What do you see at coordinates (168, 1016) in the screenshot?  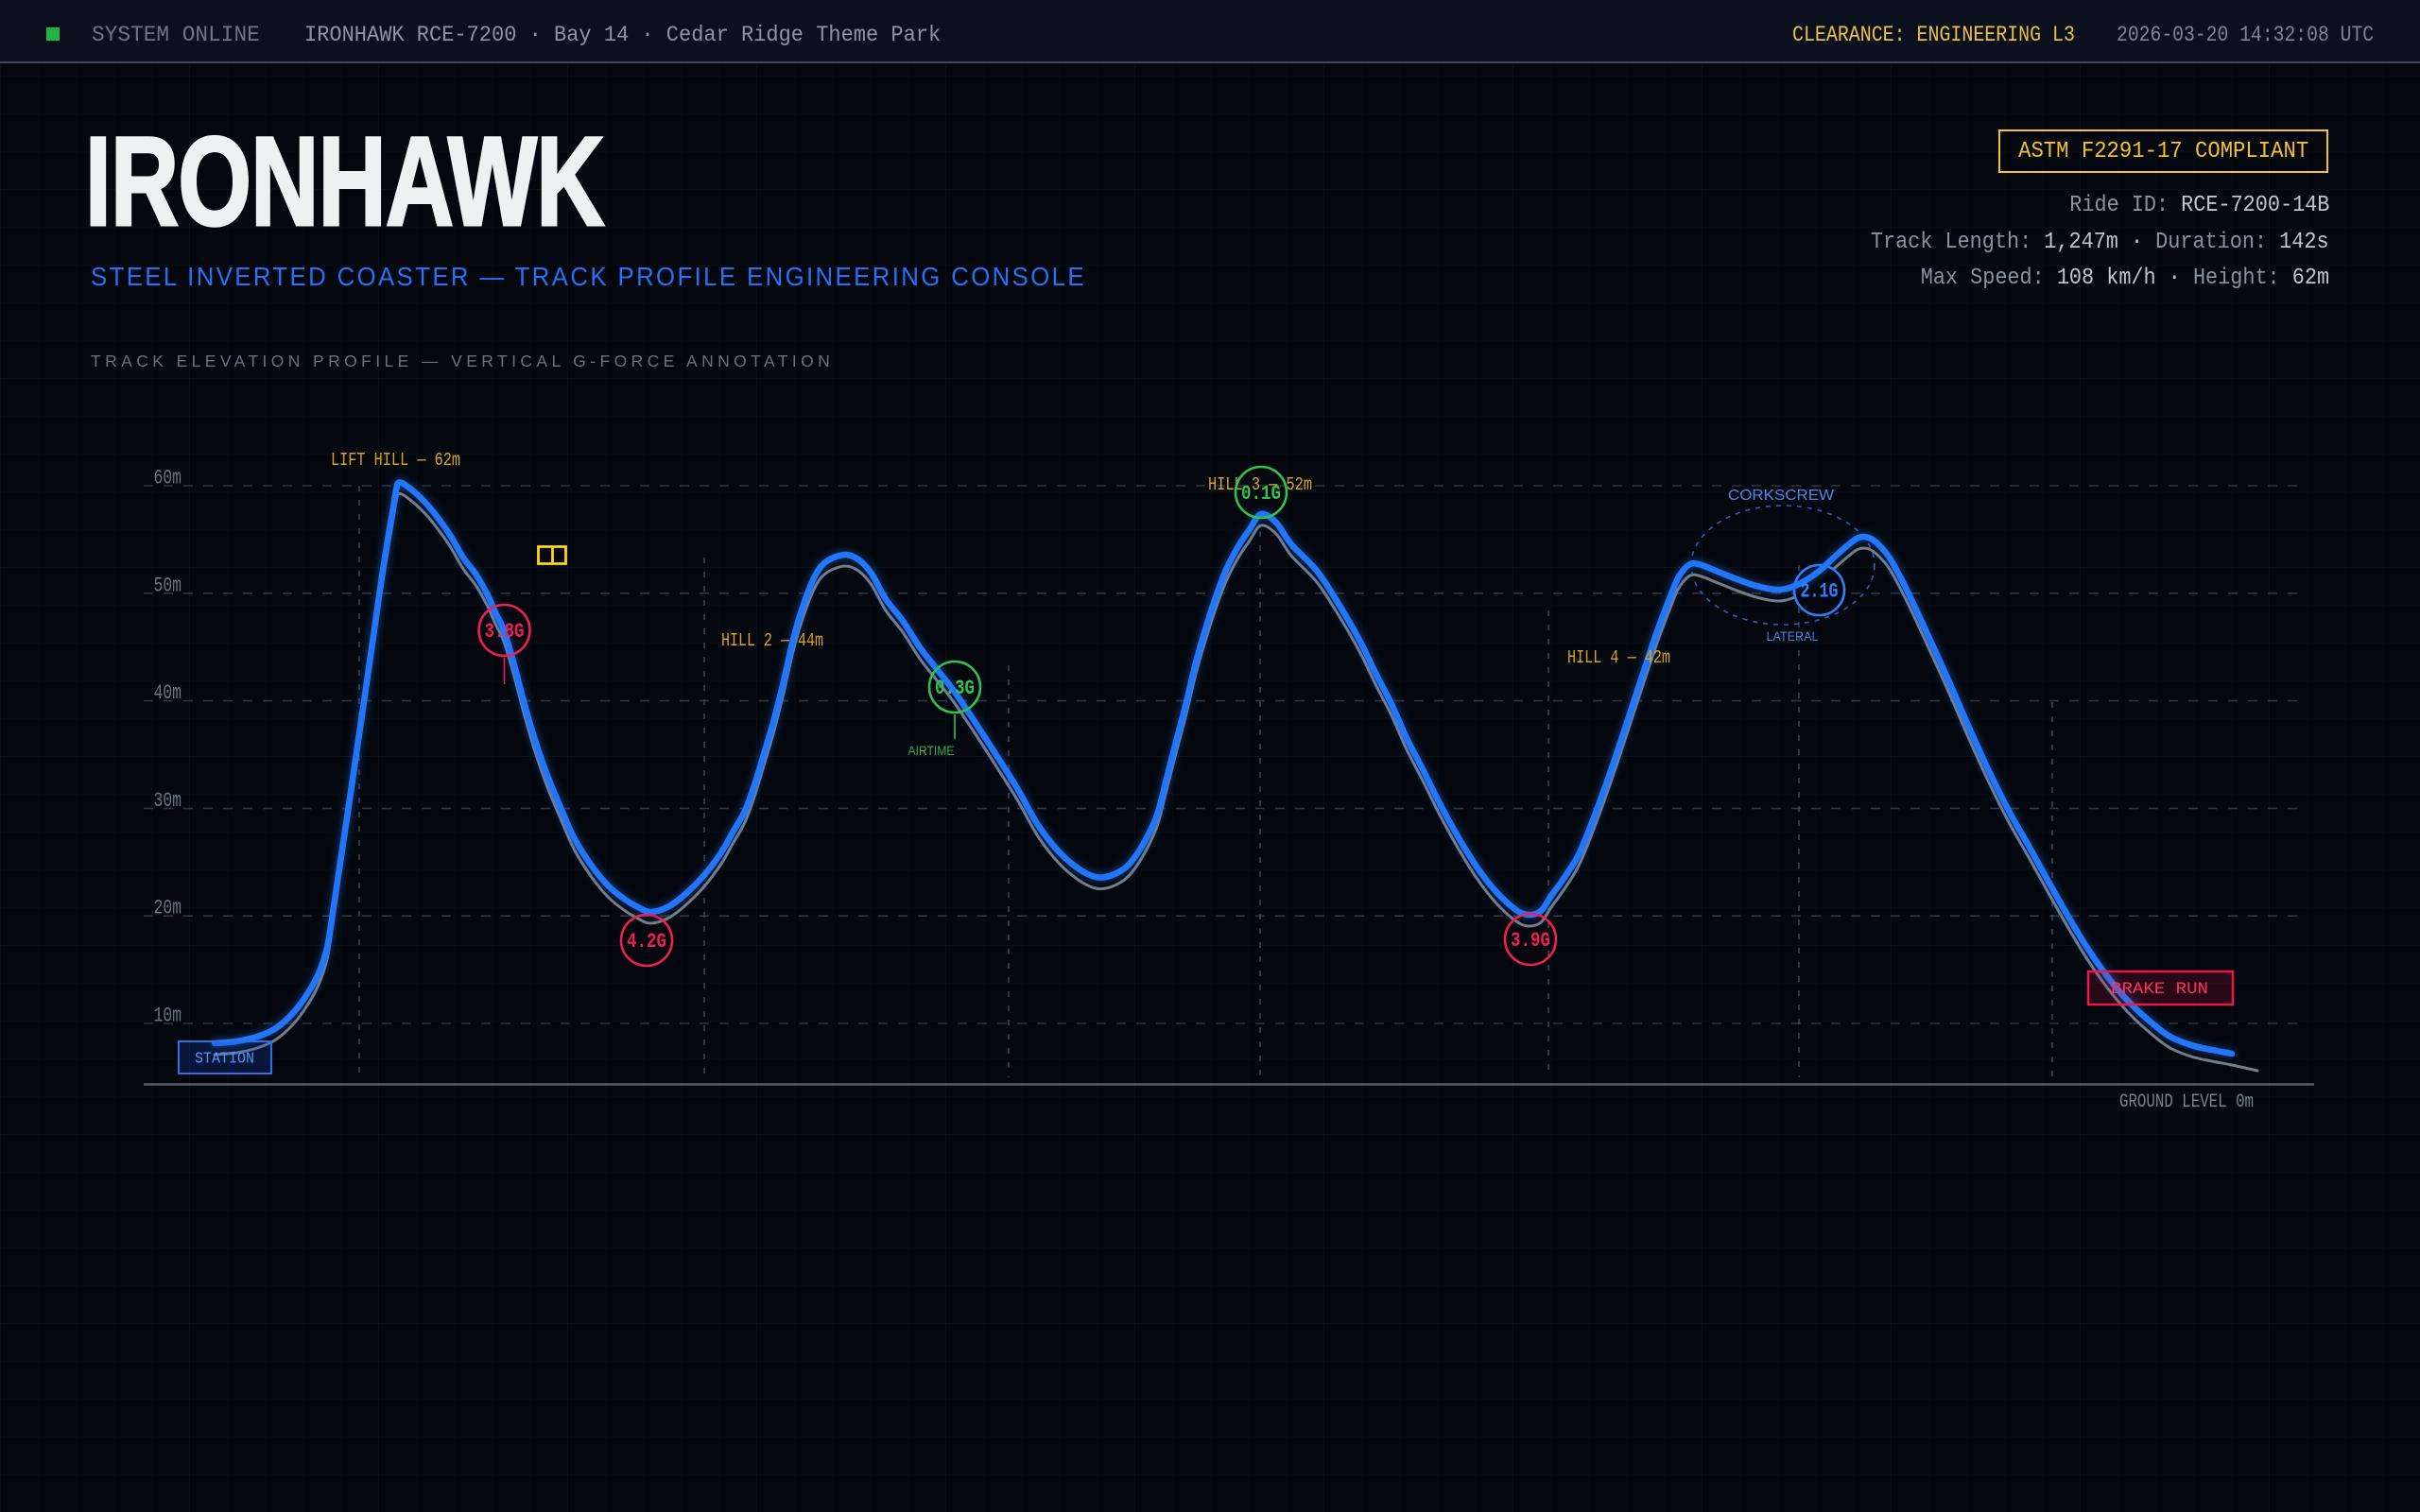 I see `svg-text: 10m` at bounding box center [168, 1016].